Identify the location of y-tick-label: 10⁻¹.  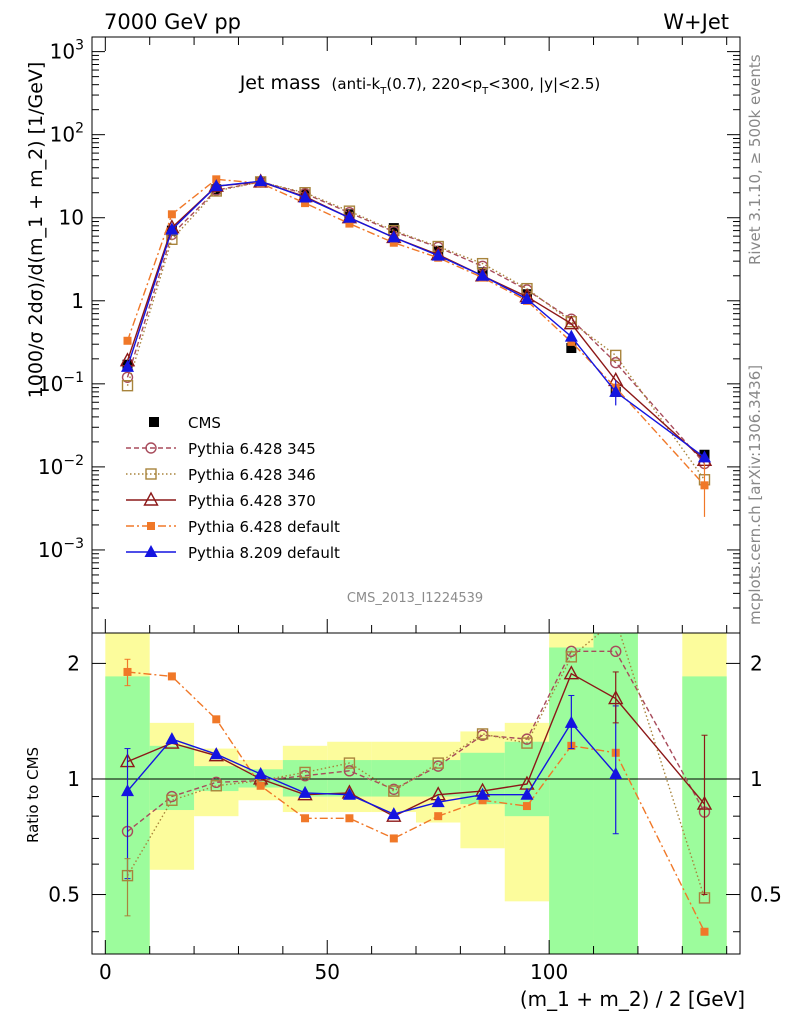
(61, 383).